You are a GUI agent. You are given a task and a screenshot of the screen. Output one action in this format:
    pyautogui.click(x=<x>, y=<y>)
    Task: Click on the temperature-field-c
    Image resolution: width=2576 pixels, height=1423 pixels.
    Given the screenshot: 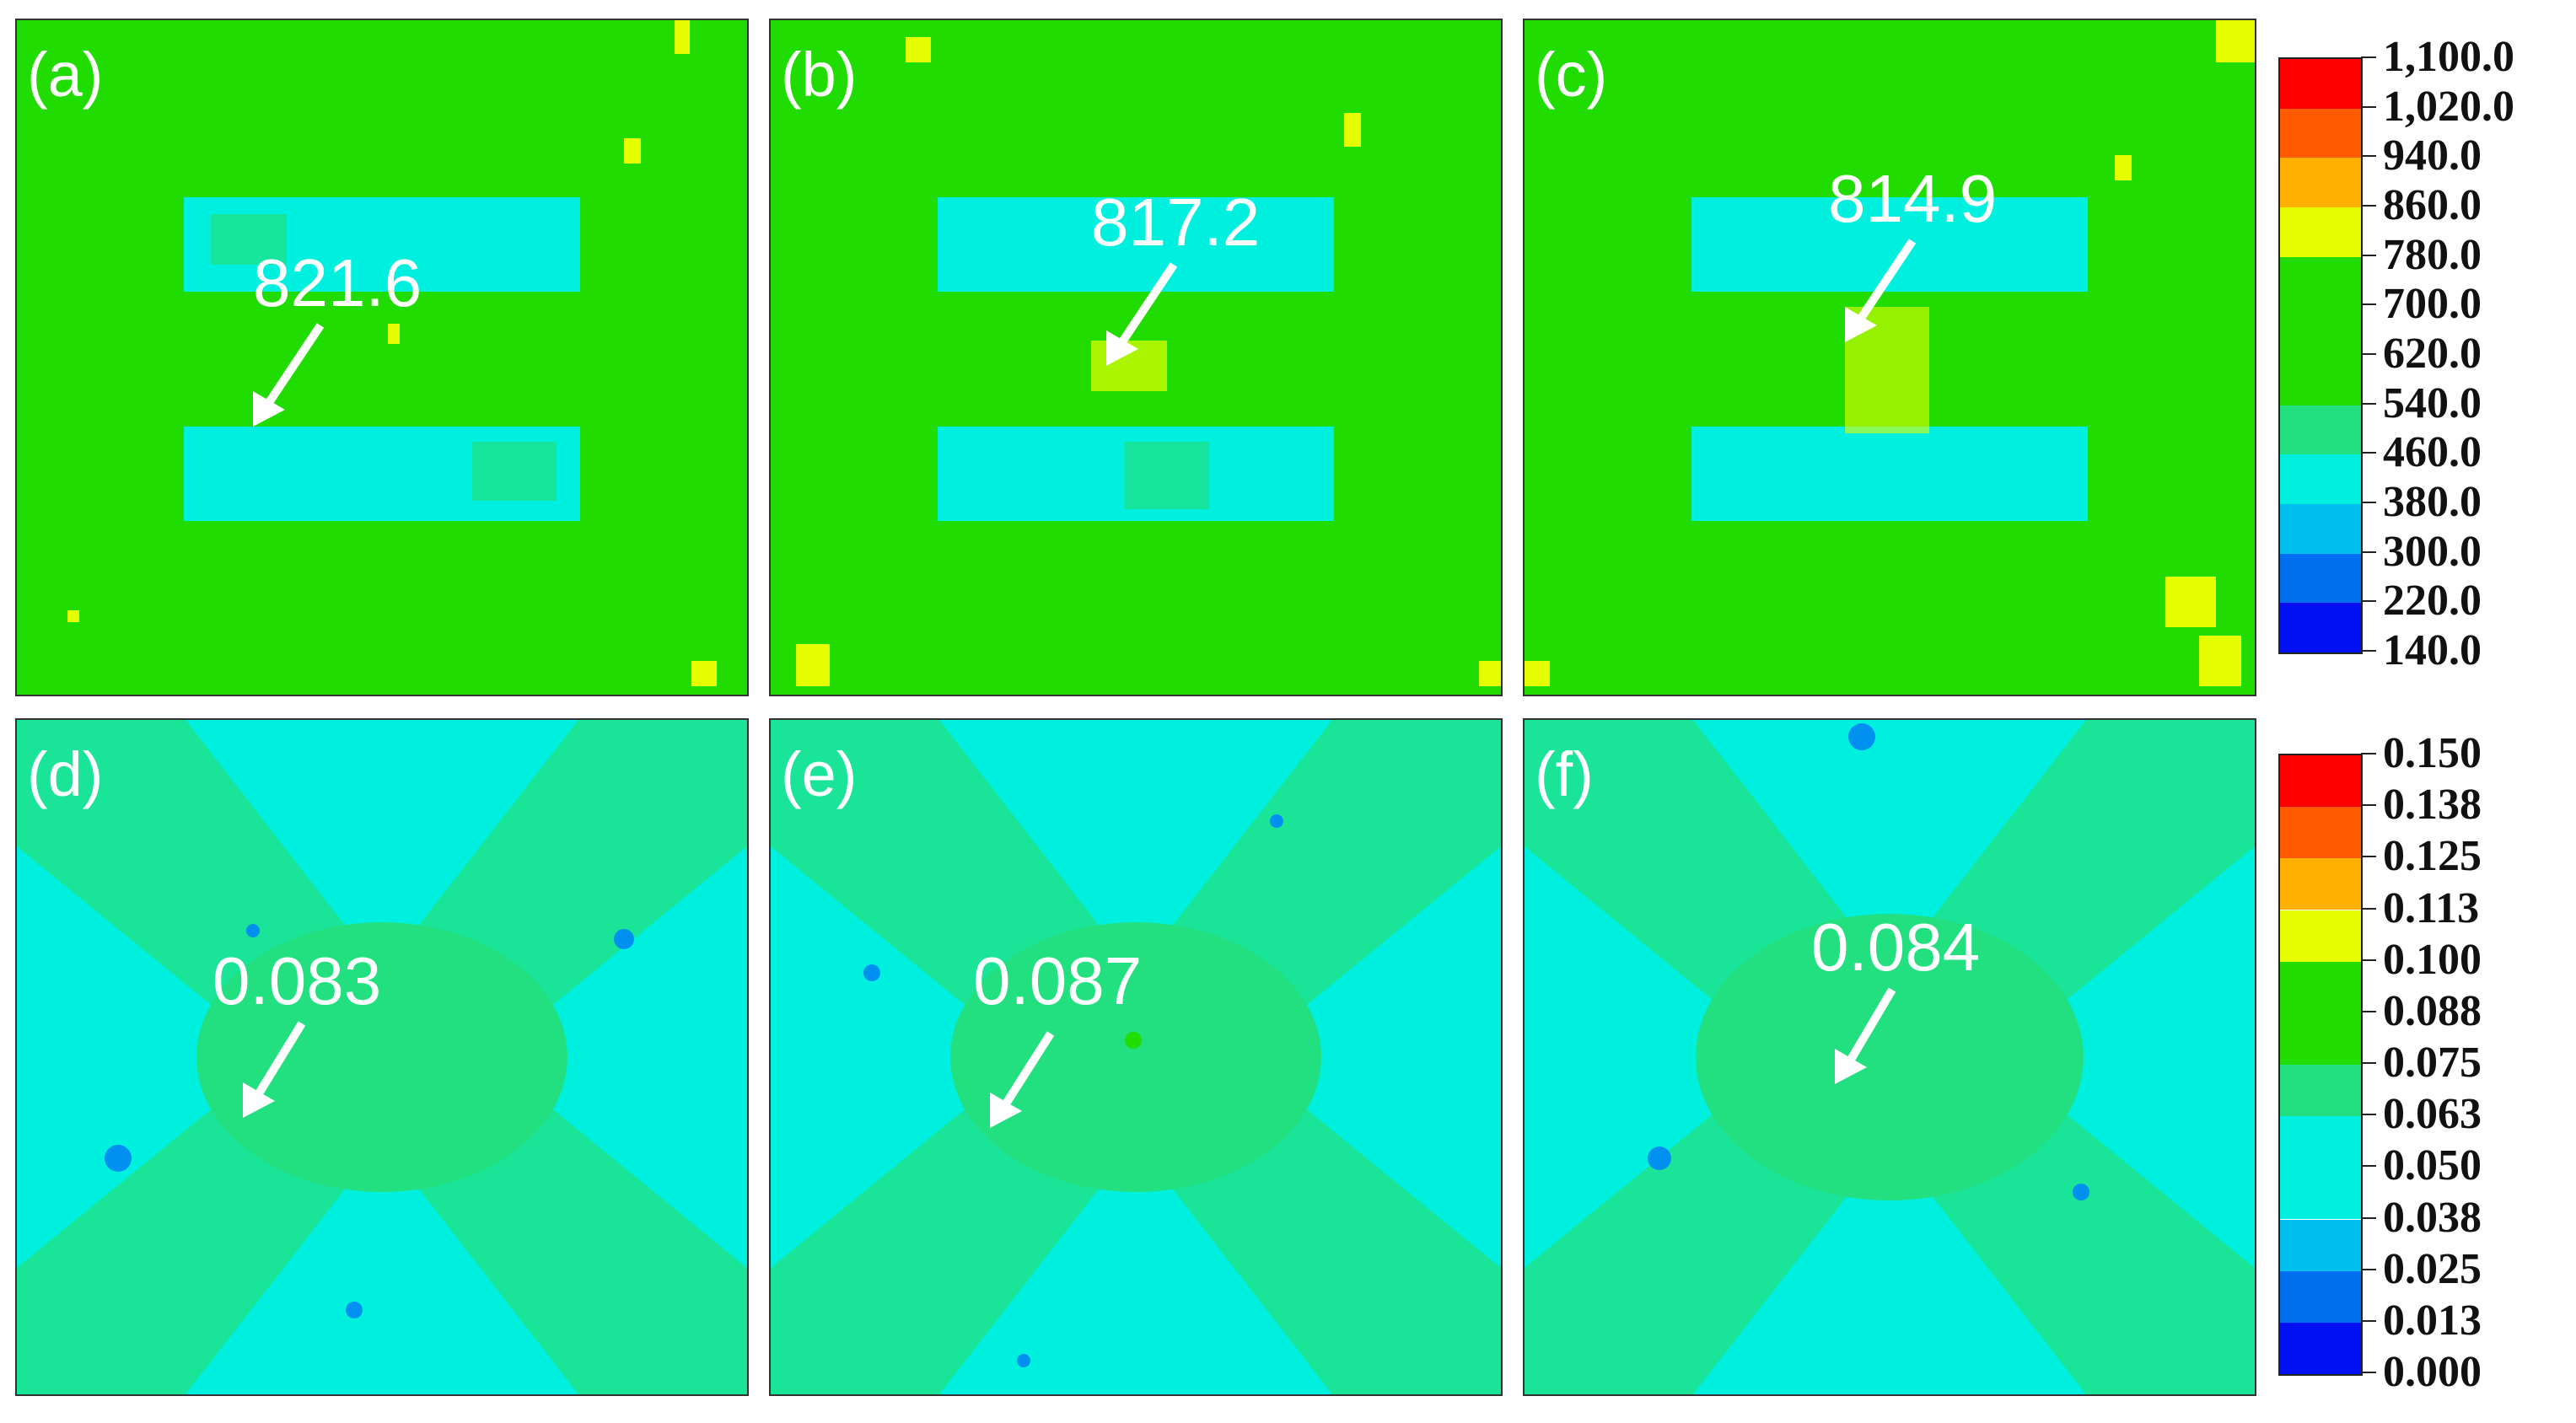 What is the action you would take?
    pyautogui.click(x=1890, y=353)
    